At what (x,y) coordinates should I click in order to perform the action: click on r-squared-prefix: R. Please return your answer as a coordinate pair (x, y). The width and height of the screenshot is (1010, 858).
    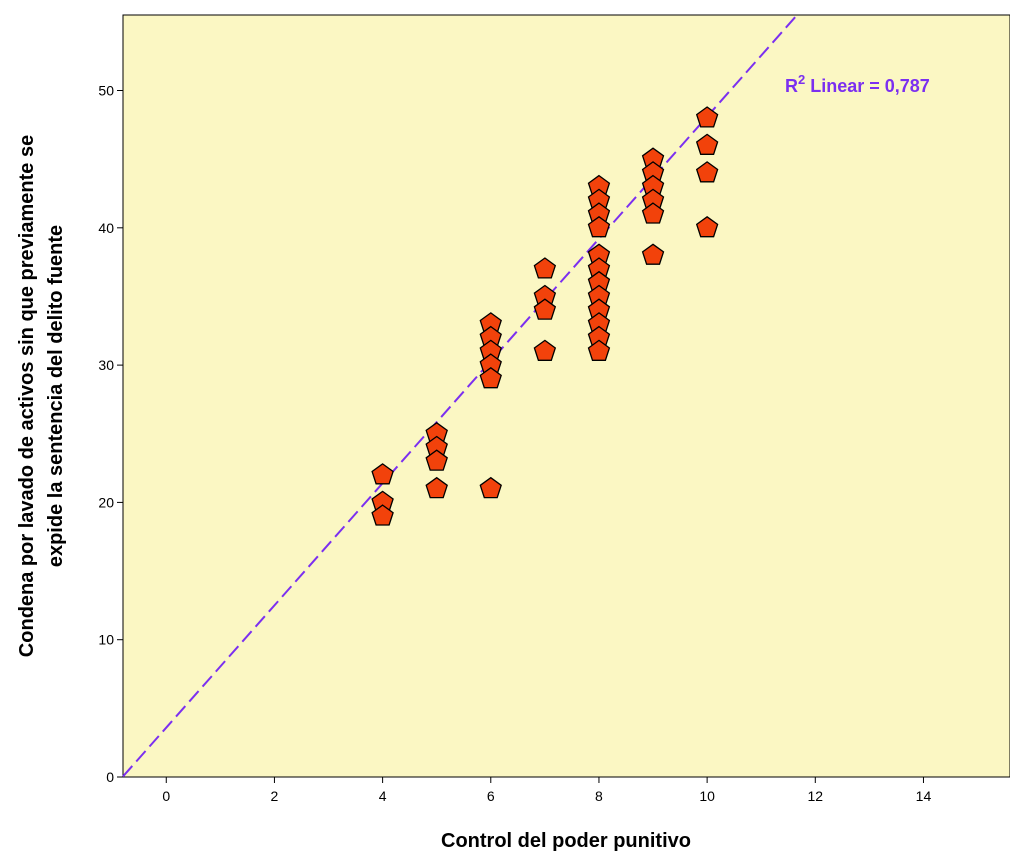
    Looking at the image, I should click on (791, 86).